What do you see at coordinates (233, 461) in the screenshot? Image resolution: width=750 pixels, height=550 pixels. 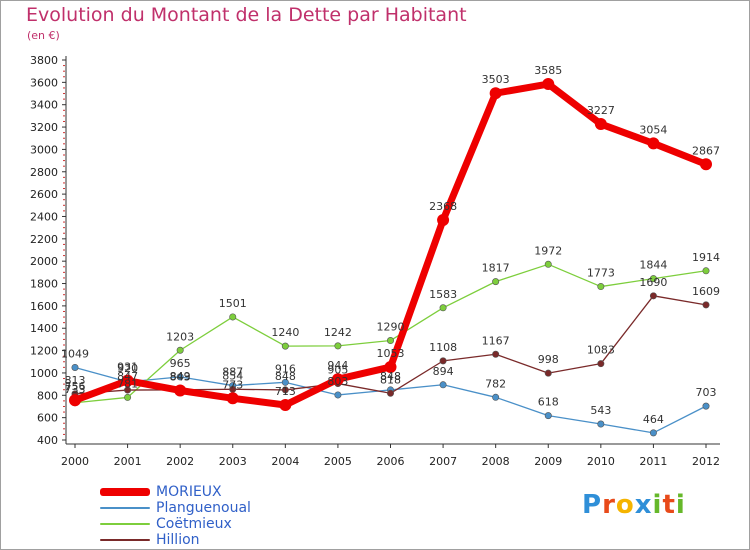 I see `x-tick-label: 2003` at bounding box center [233, 461].